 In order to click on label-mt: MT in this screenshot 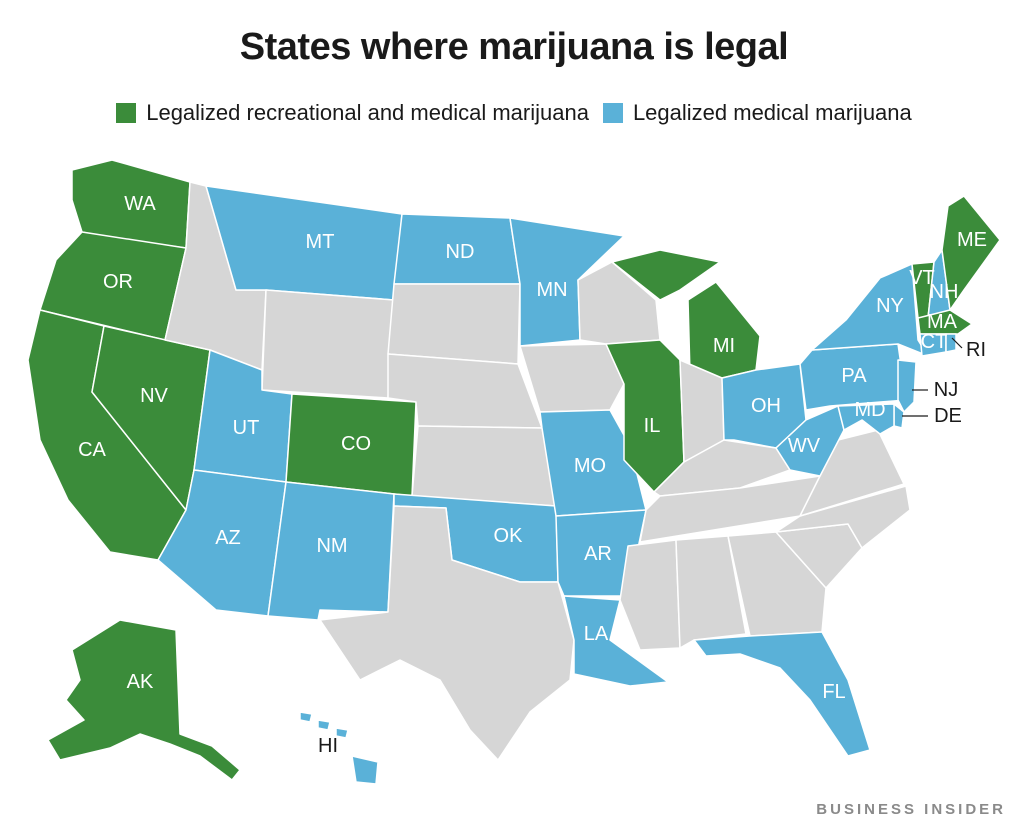, I will do `click(320, 242)`.